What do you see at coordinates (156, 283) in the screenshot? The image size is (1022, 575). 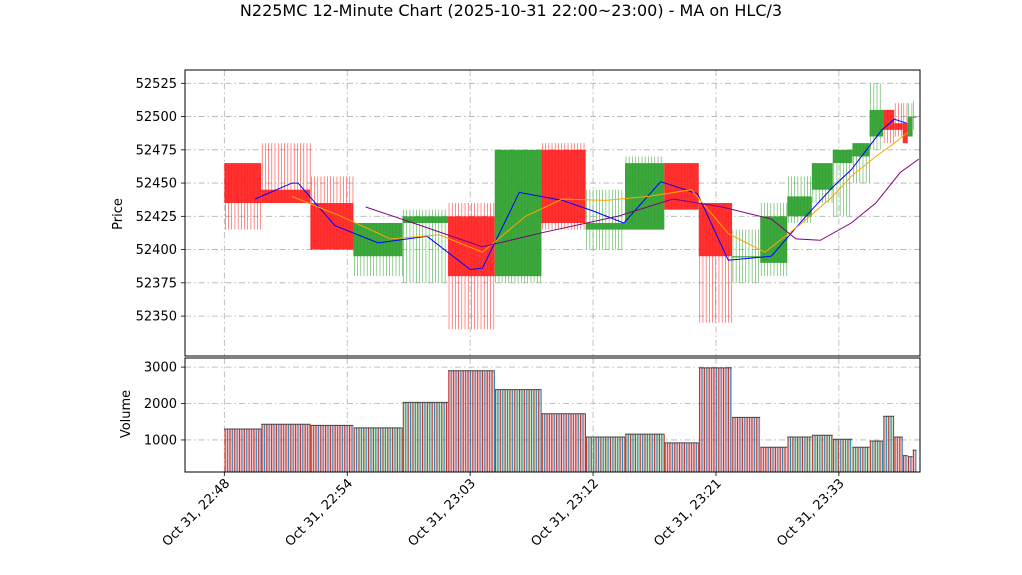 I see `price-tick-label: 52375` at bounding box center [156, 283].